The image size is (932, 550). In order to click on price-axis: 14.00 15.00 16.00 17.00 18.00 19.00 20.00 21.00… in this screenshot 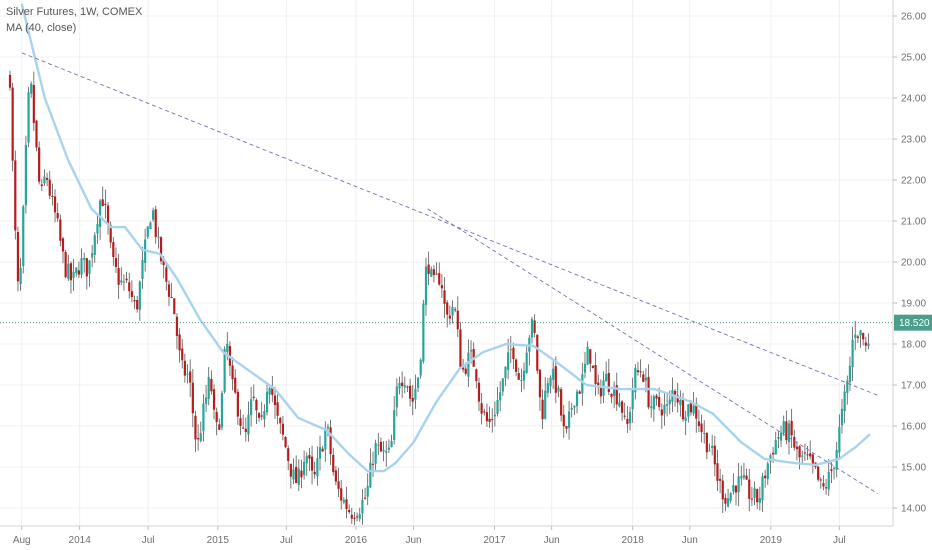, I will do `click(909, 263)`.